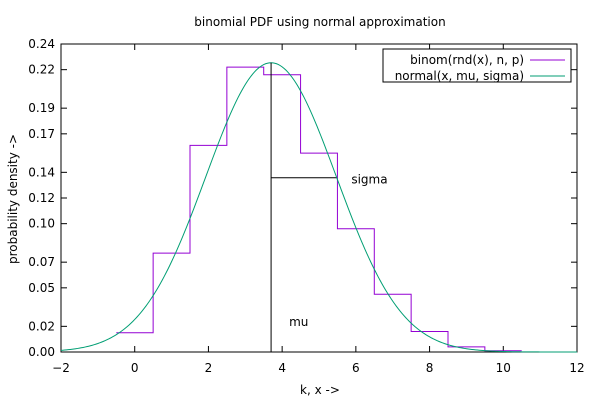  I want to click on chart-title: binomial PDF using normal approximation, so click(319, 22).